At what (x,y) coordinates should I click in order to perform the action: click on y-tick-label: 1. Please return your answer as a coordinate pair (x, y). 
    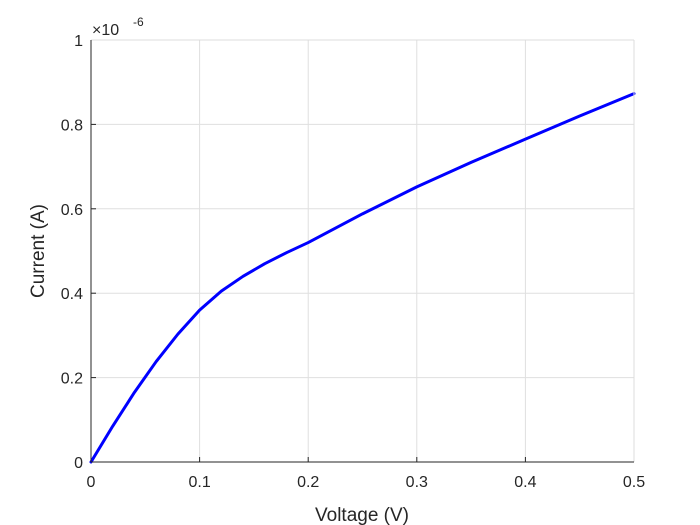
    Looking at the image, I should click on (78, 41).